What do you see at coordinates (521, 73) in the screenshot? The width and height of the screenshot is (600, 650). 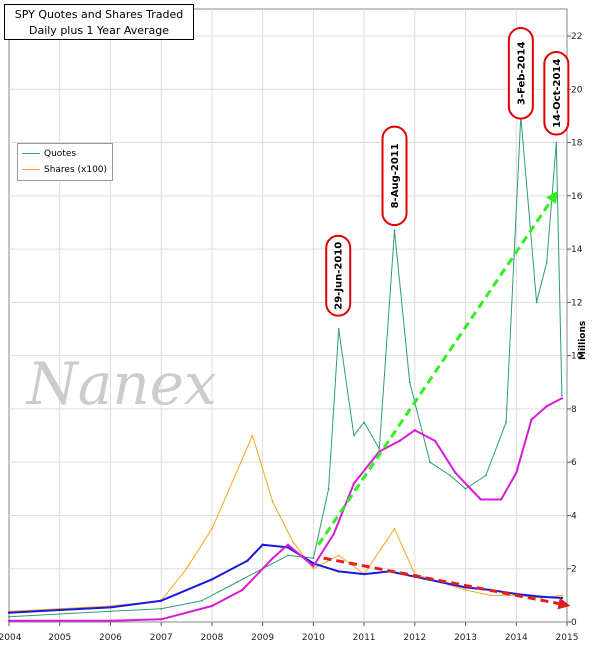 I see `annotation-label: 3-Feb-2014` at bounding box center [521, 73].